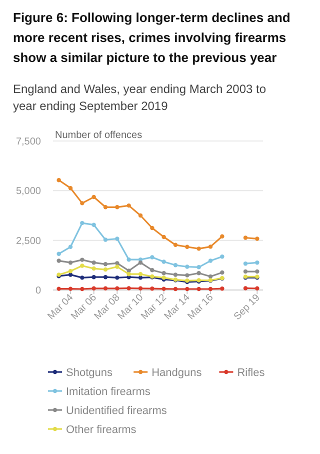  What do you see at coordinates (101, 430) in the screenshot?
I see `legend-label: Other firearms` at bounding box center [101, 430].